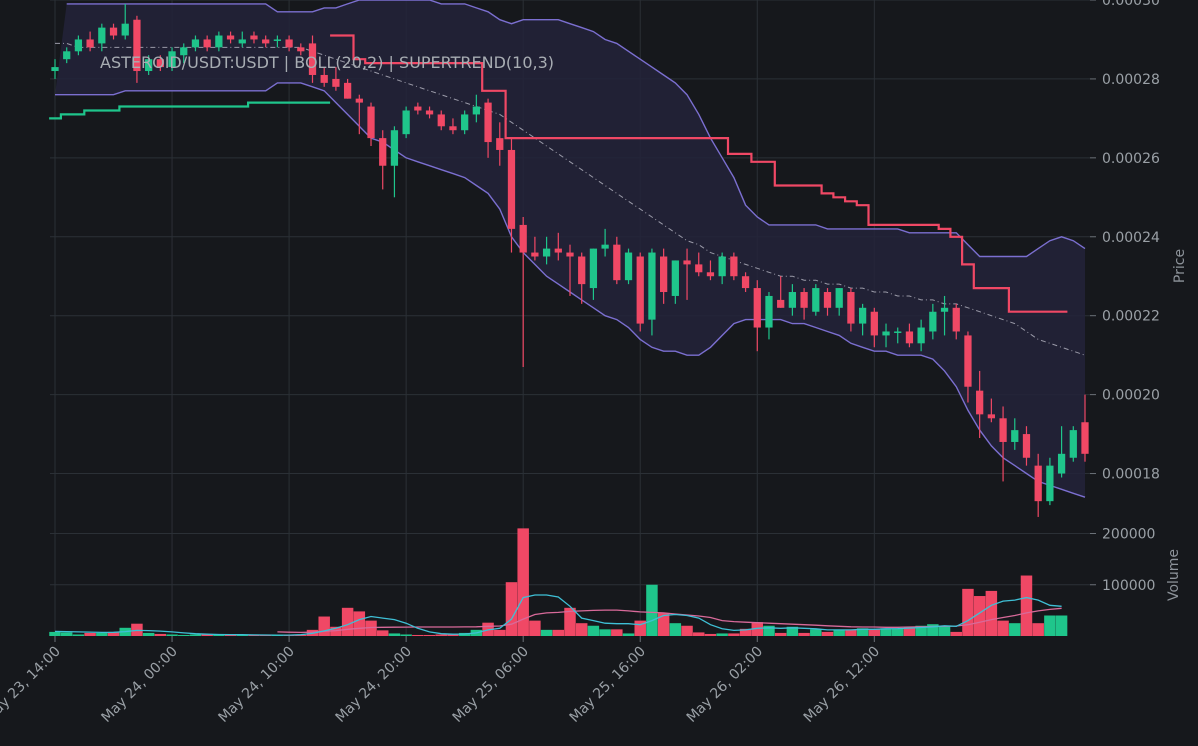 The width and height of the screenshot is (1198, 746). Describe the element at coordinates (1131, 396) in the screenshot. I see `price-tick-label: 0.00020` at that location.